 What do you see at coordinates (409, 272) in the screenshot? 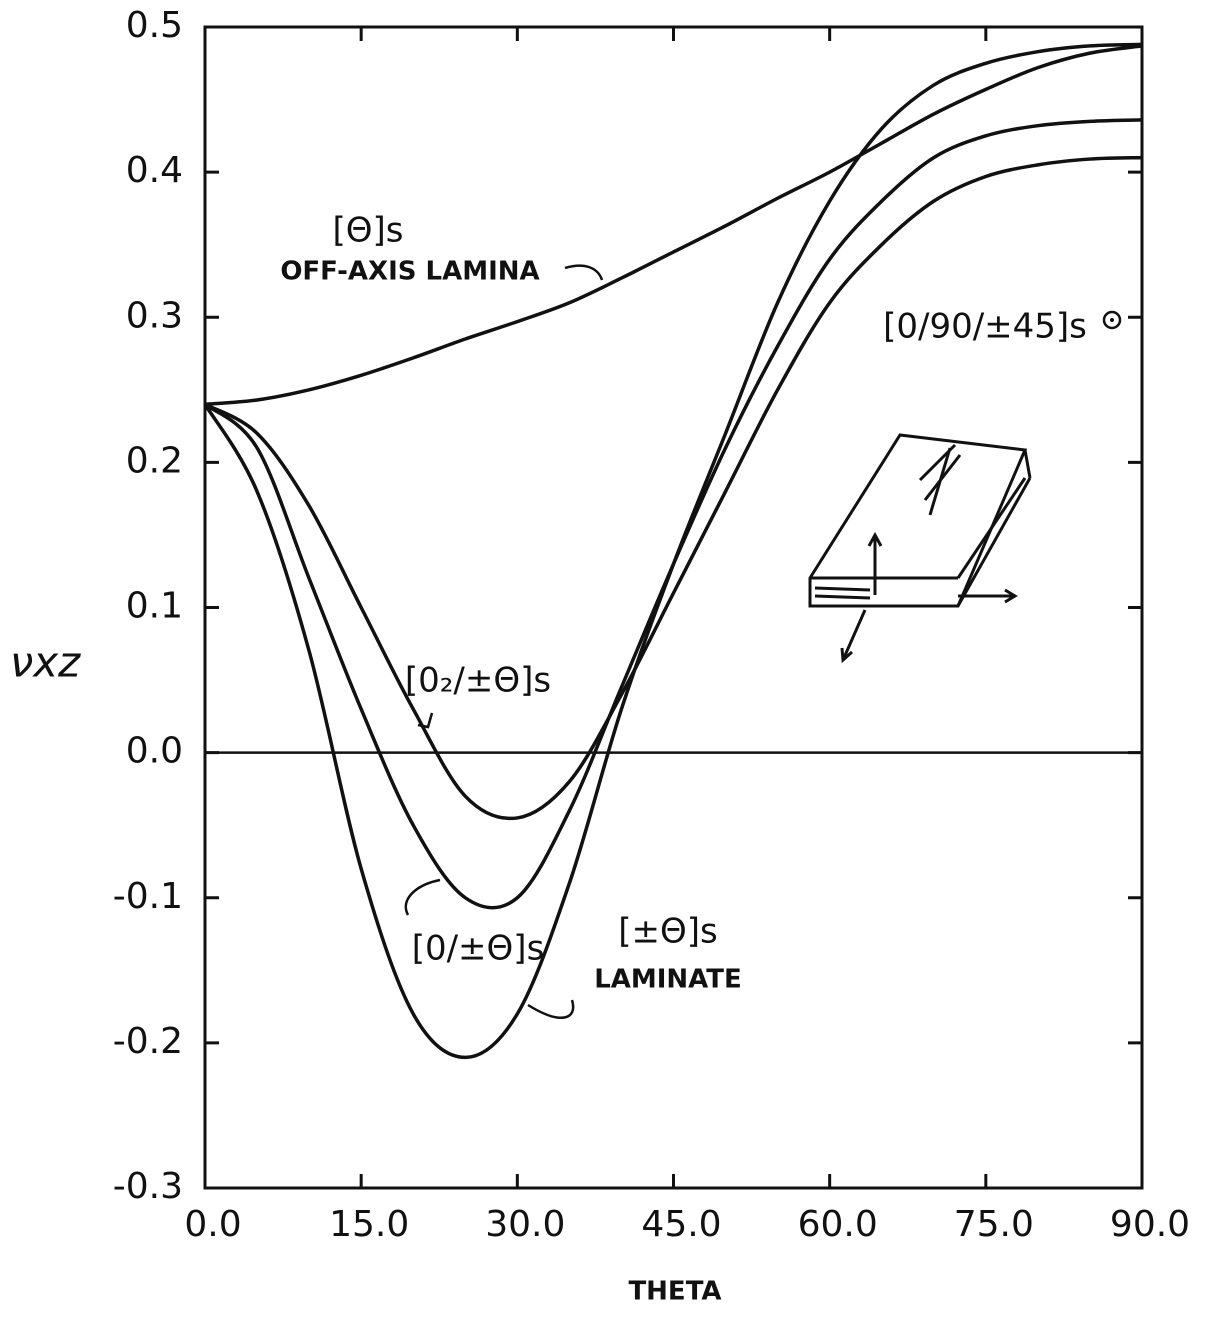
I see `annotation: OFF-AXIS LAMINA` at bounding box center [409, 272].